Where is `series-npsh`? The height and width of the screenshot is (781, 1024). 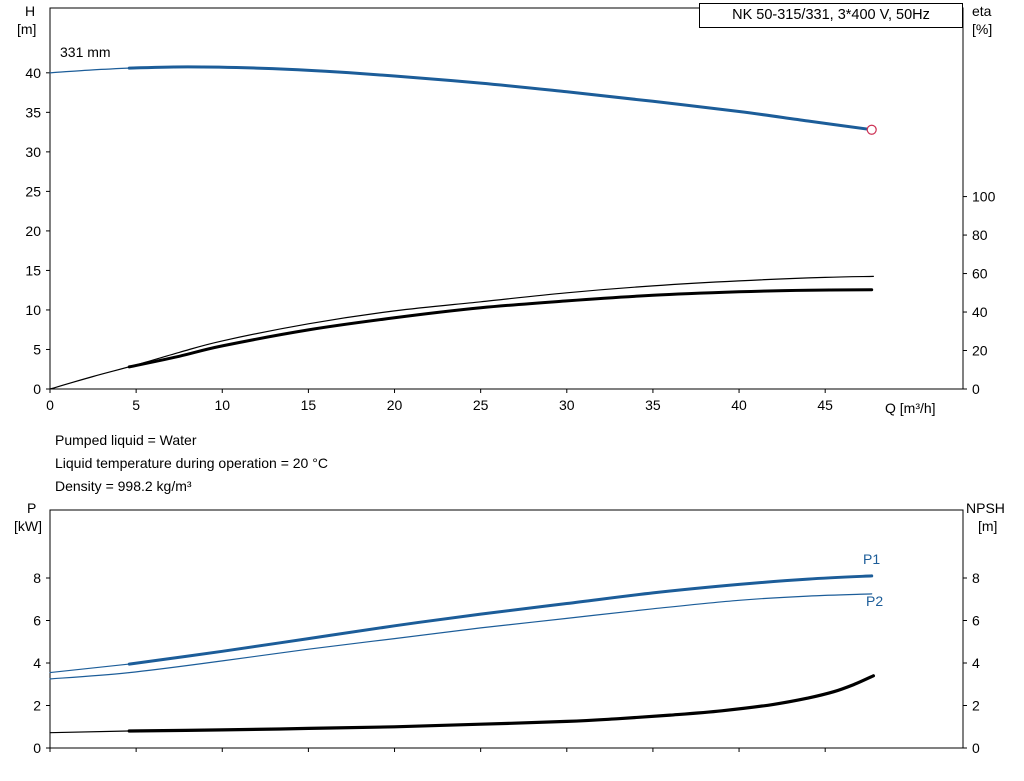
series-npsh is located at coordinates (501, 703).